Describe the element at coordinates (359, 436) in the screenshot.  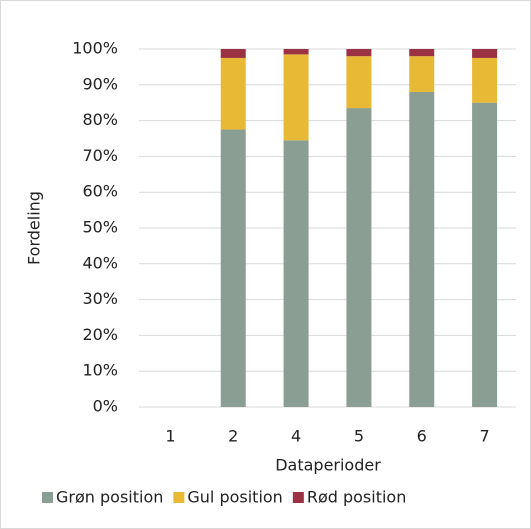
I see `x-tick-label: 5` at that location.